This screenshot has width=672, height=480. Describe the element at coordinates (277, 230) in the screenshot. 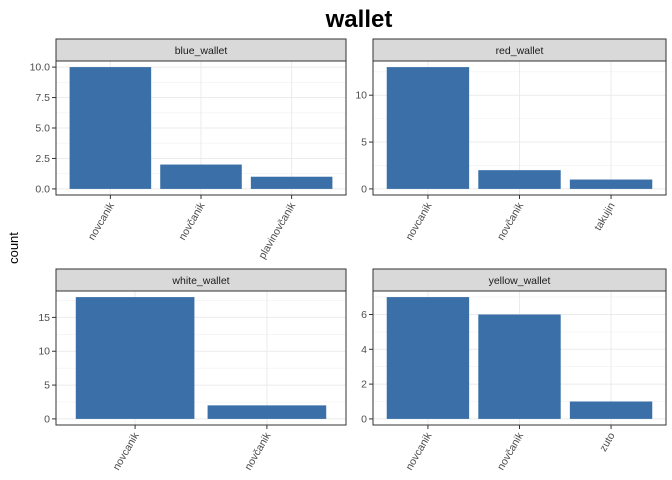

I see `x-tick-label: plavinovčanik` at that location.